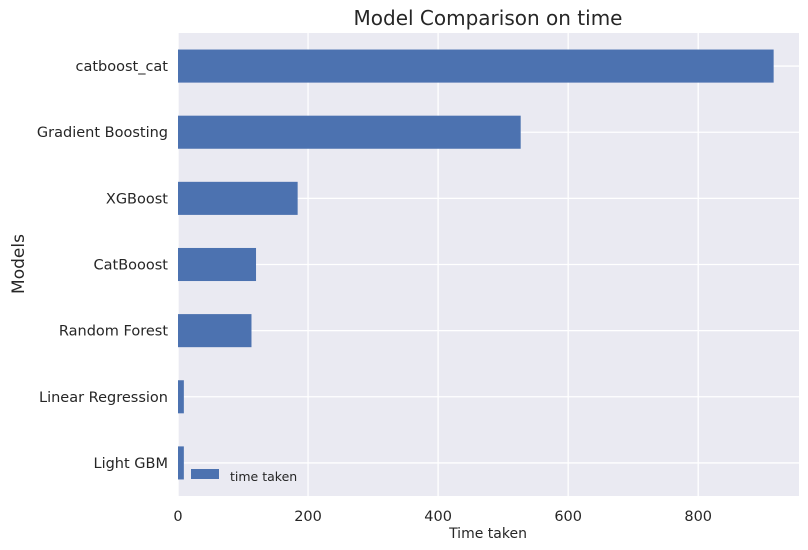 The height and width of the screenshot is (550, 808). I want to click on x-tick-label: 600, so click(568, 517).